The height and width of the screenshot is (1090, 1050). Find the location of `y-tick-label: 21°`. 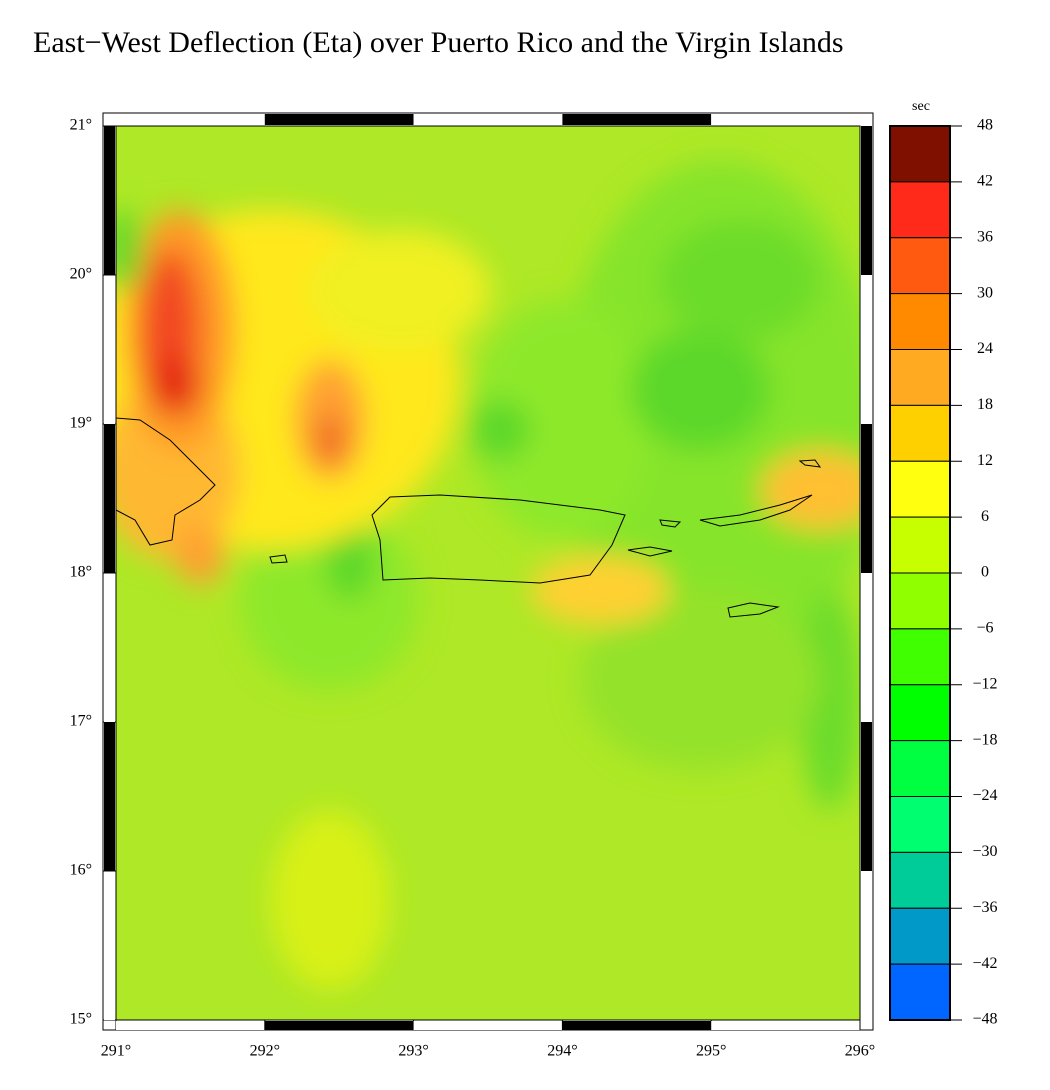

y-tick-label: 21° is located at coordinates (81, 125).